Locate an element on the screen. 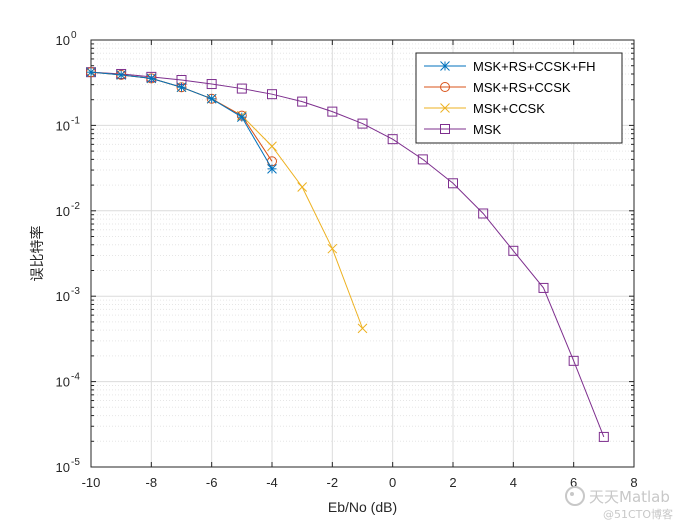 This screenshot has width=700, height=525. y-tick-label: 10 -1 is located at coordinates (68, 124).